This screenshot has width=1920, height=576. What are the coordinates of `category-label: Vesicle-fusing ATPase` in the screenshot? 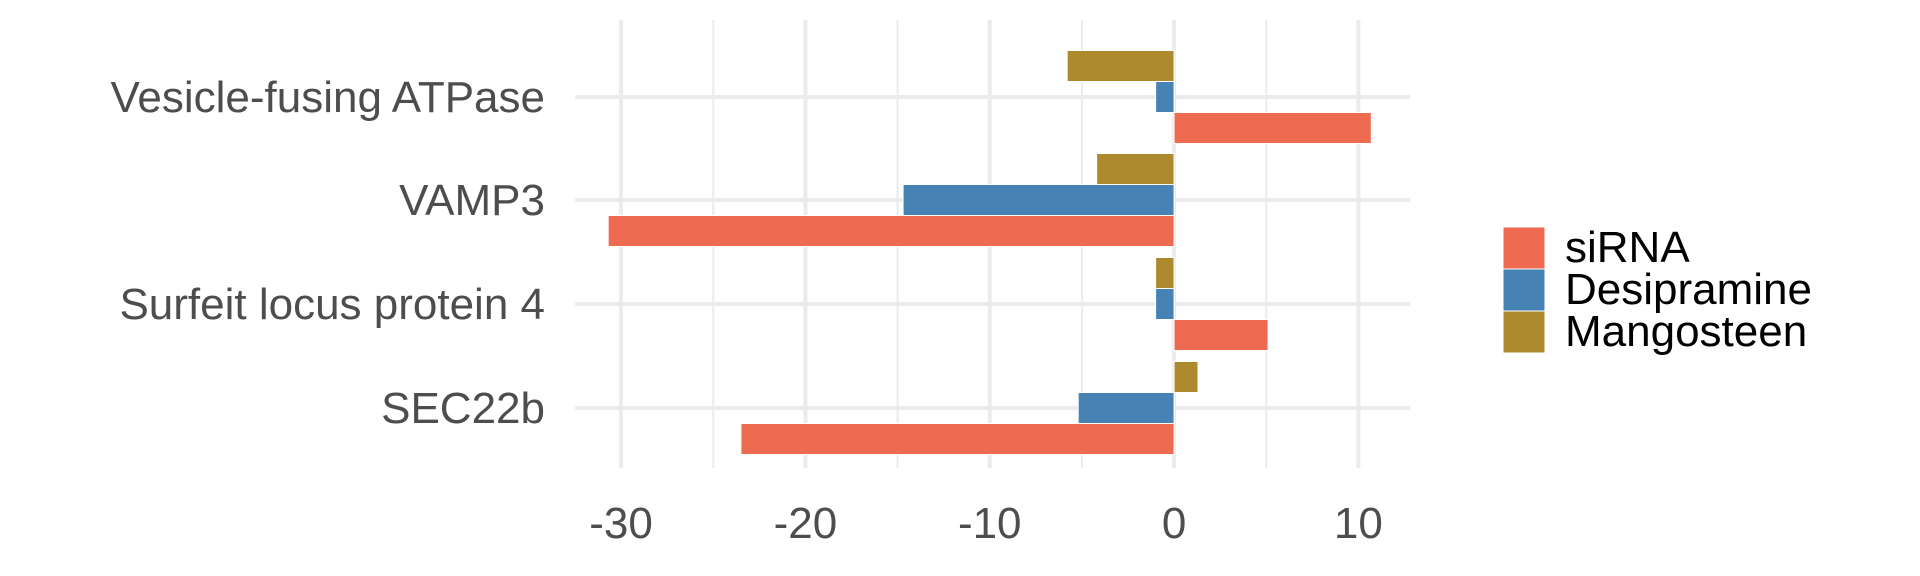 It's located at (327, 97).